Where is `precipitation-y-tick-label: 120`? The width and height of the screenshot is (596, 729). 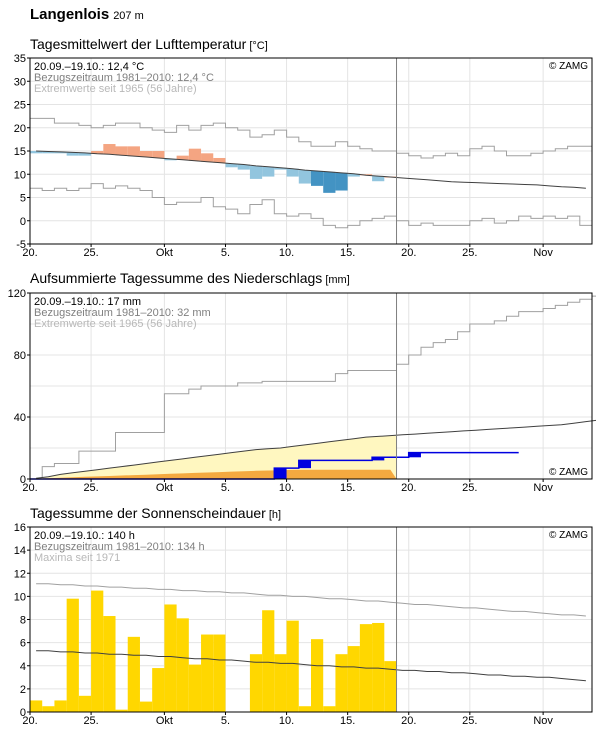 precipitation-y-tick-label: 120 is located at coordinates (17, 294).